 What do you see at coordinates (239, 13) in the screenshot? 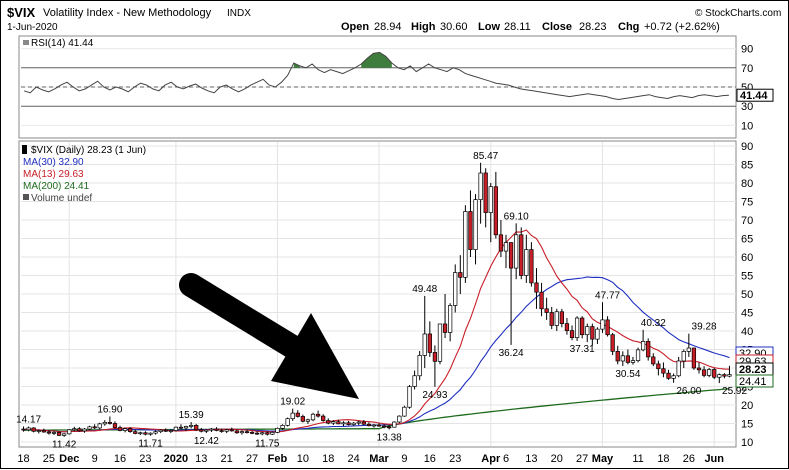
I see `exchange: INDX` at bounding box center [239, 13].